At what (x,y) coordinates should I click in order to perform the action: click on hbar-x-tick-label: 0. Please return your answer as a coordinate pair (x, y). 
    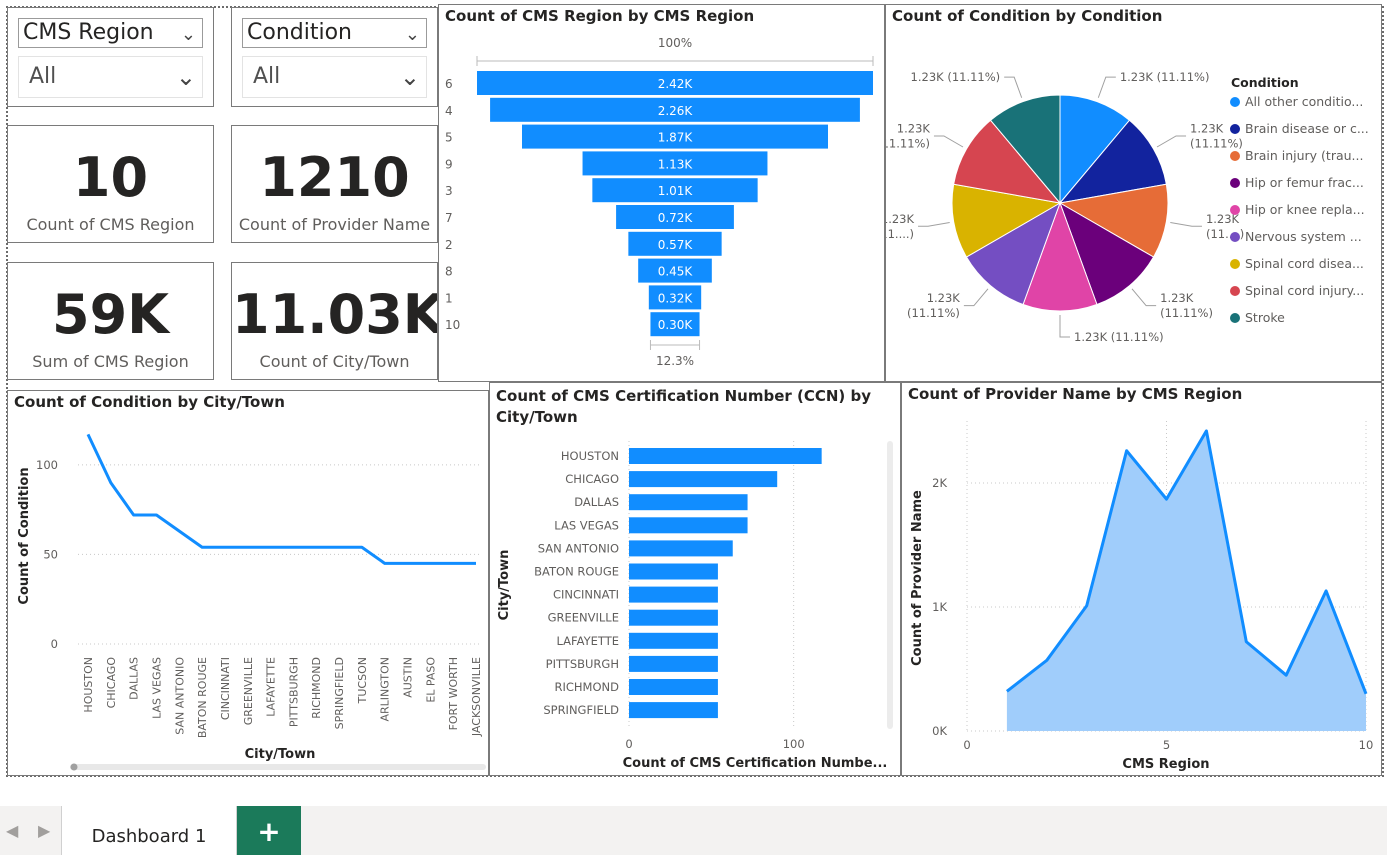
    Looking at the image, I should click on (628, 744).